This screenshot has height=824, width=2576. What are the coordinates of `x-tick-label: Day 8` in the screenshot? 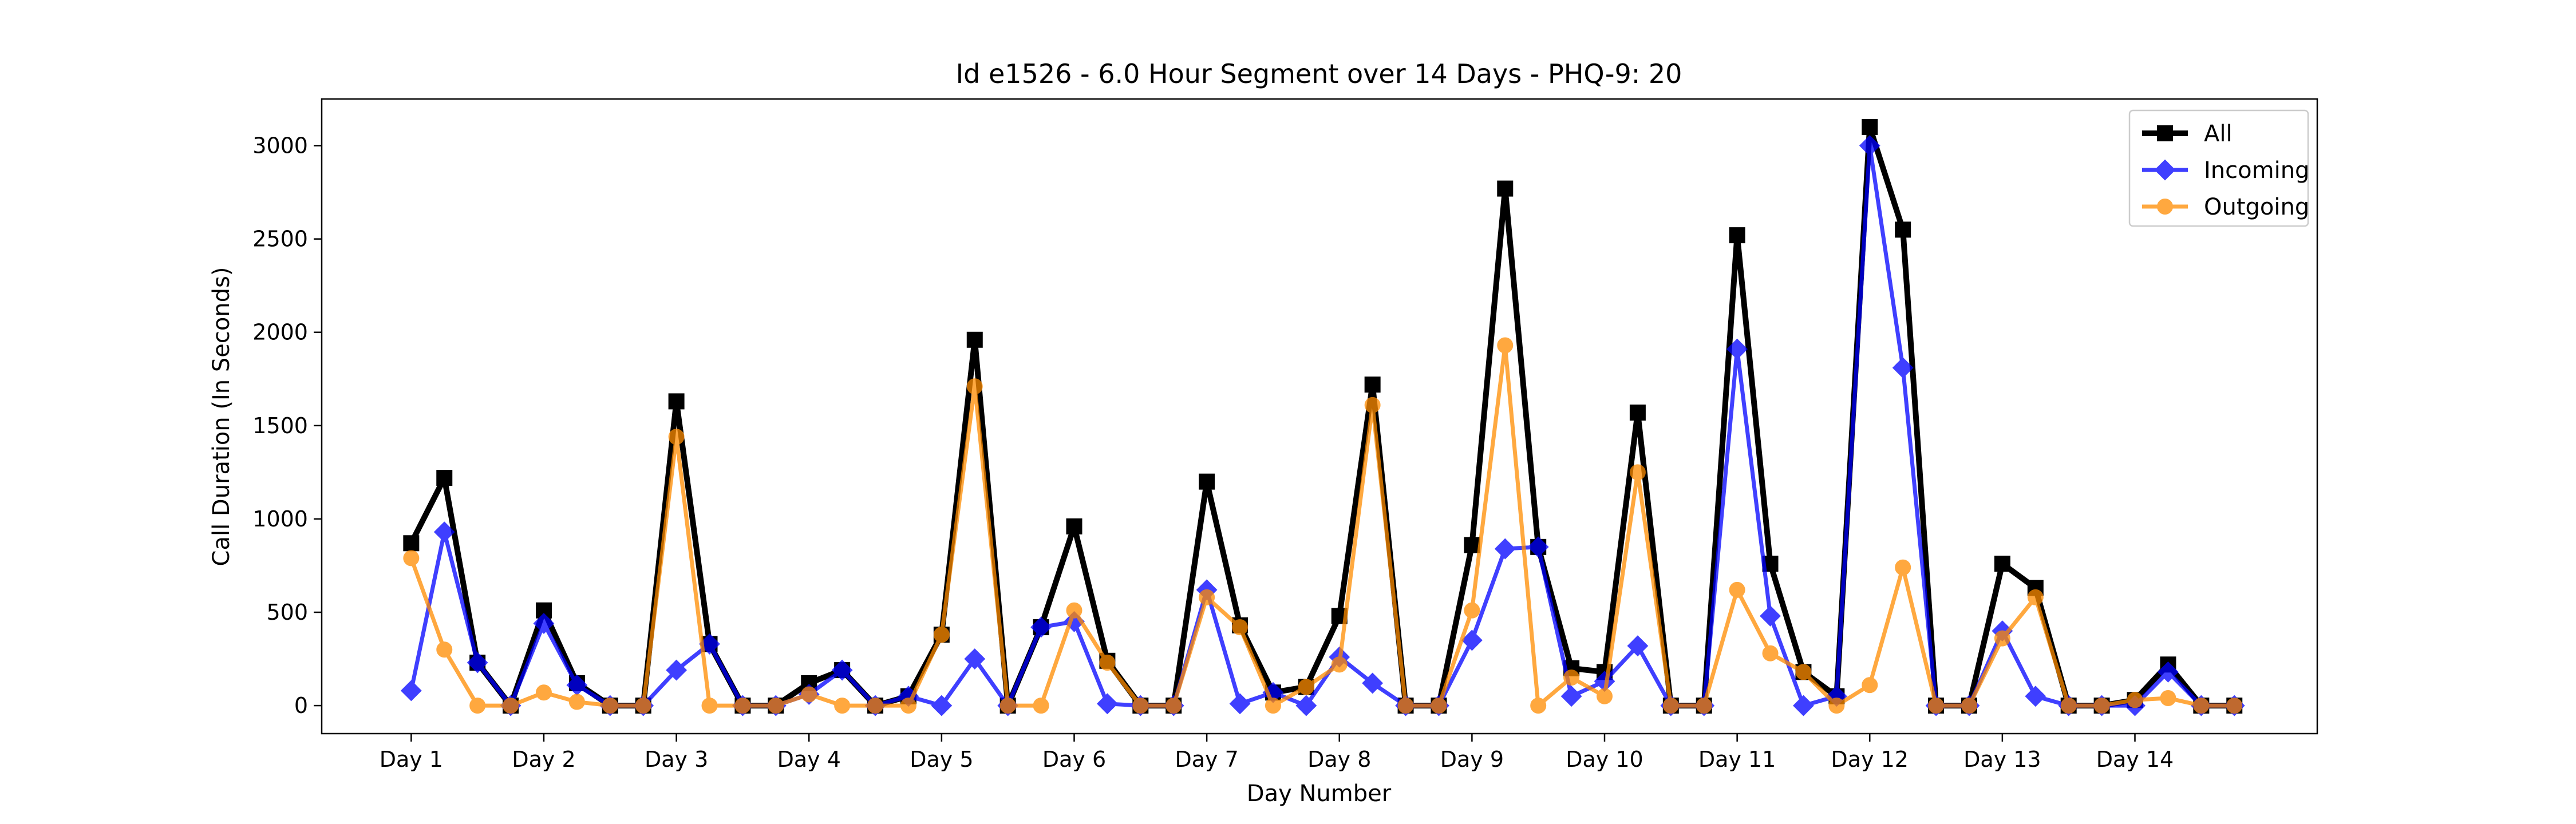 It's located at (1339, 759).